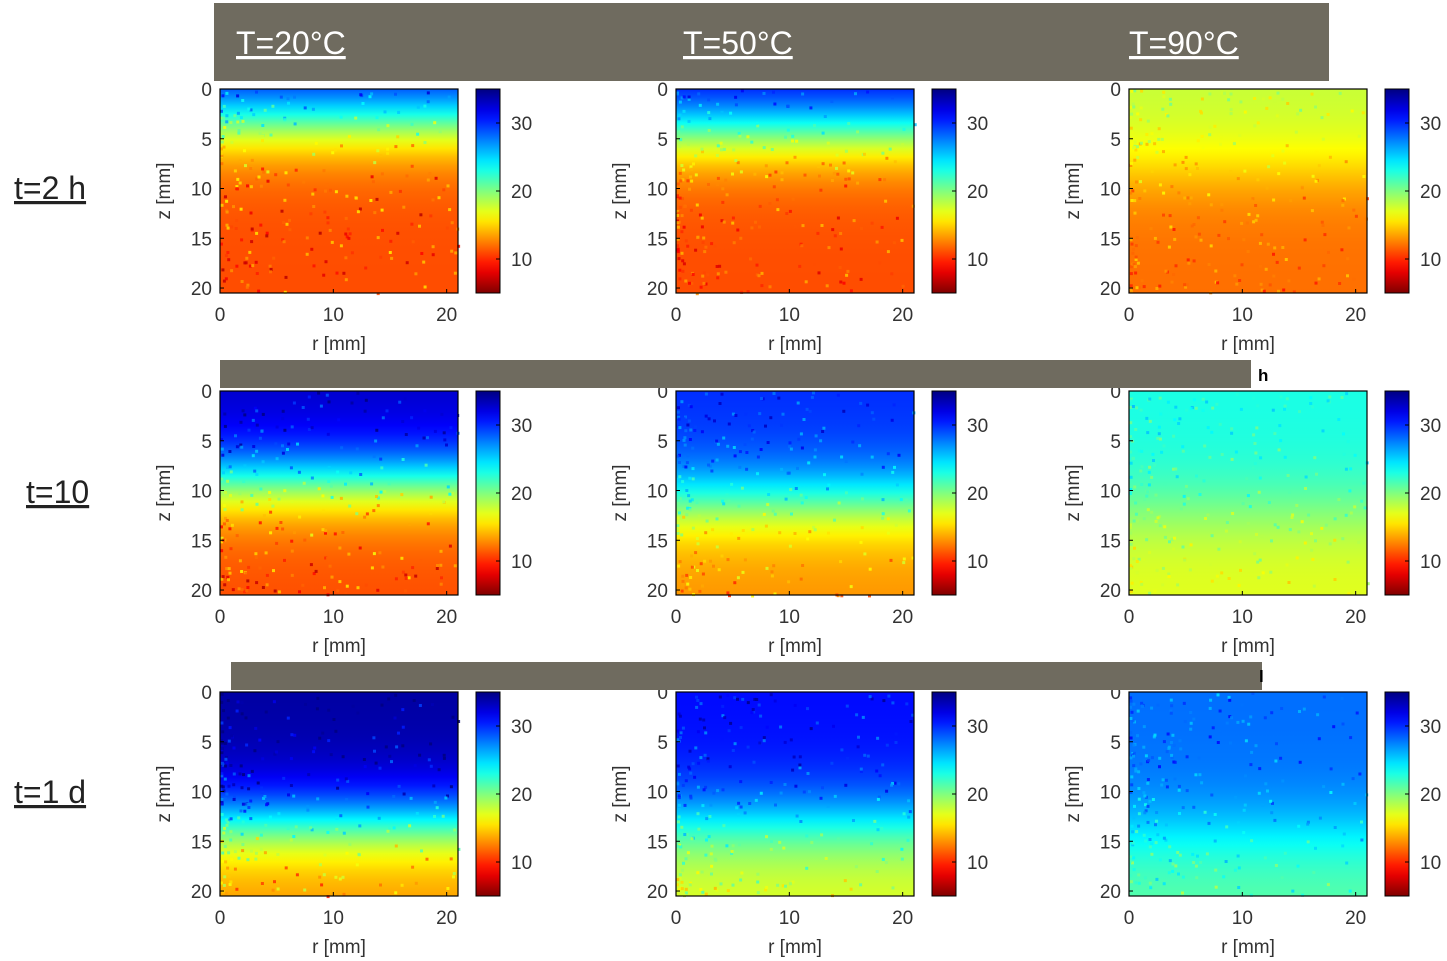 The image size is (1447, 961). I want to click on row-label-t10: t=10, so click(57, 492).